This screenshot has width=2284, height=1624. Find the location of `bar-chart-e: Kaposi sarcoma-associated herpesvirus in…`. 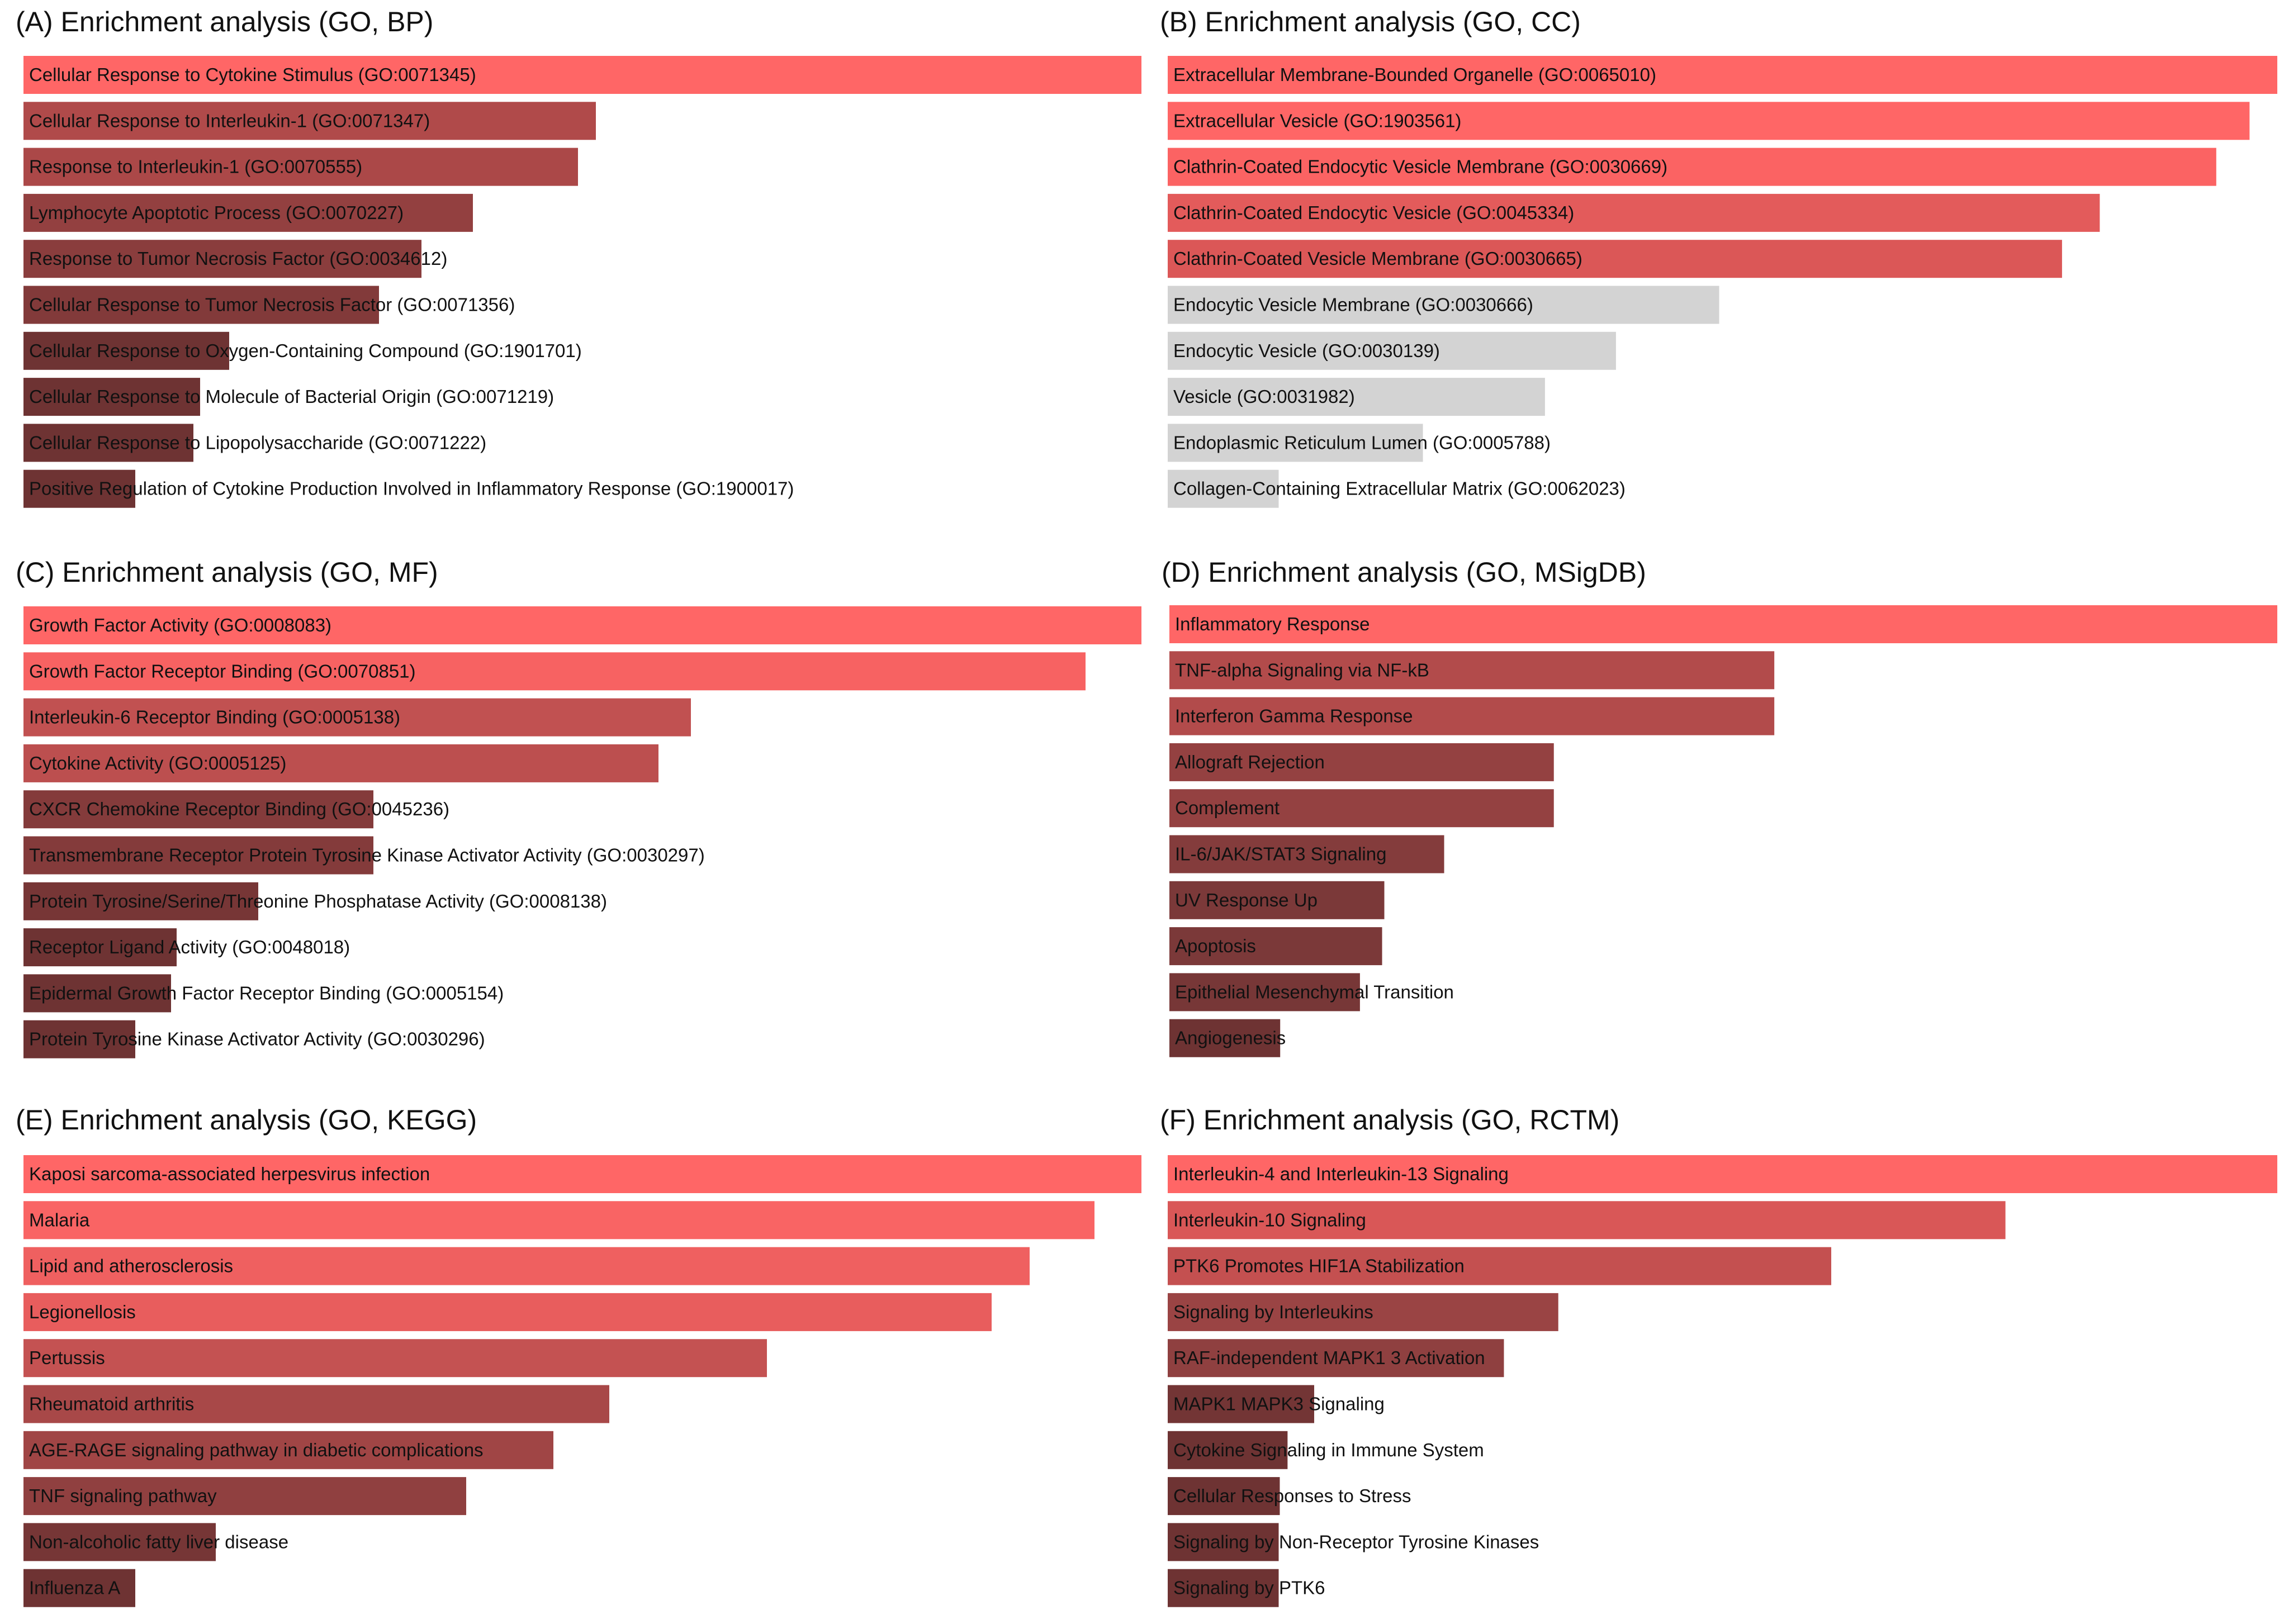

bar-chart-e: Kaposi sarcoma-associated herpesvirus in… is located at coordinates (582, 1381).